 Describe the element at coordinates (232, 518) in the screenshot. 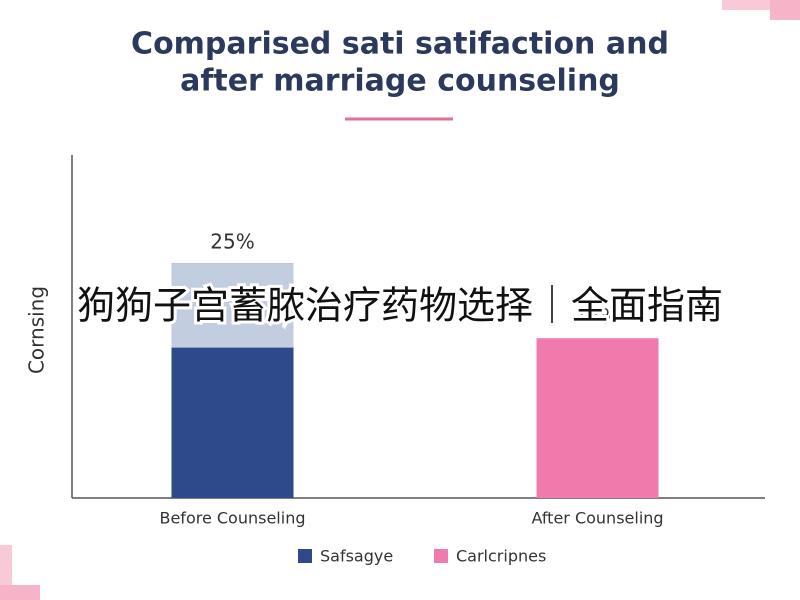

I see `x-tick-label: Before Counseling` at that location.